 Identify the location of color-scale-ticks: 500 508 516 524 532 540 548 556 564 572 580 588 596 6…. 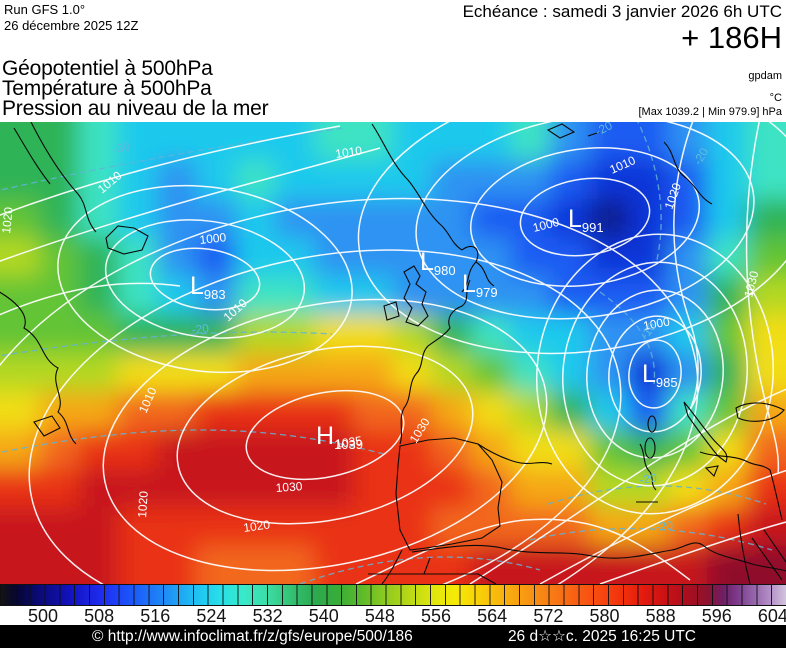
(393, 616).